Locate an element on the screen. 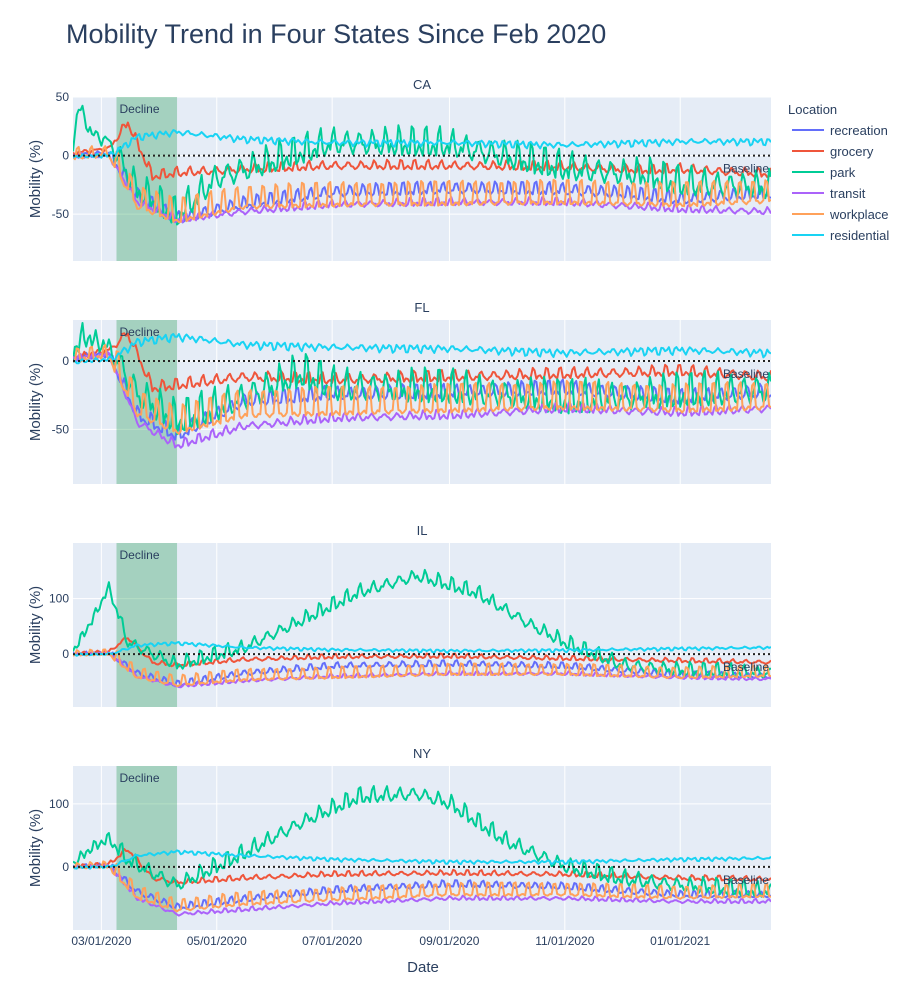 Image resolution: width=911 pixels, height=983 pixels. x-axis-title: Date is located at coordinates (423, 967).